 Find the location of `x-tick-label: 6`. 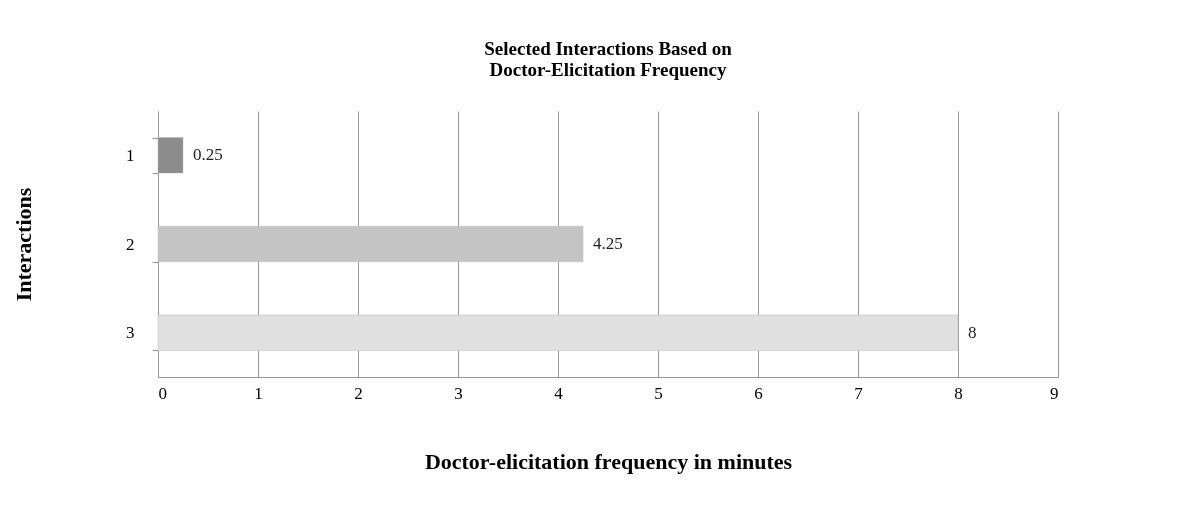

x-tick-label: 6 is located at coordinates (758, 393).